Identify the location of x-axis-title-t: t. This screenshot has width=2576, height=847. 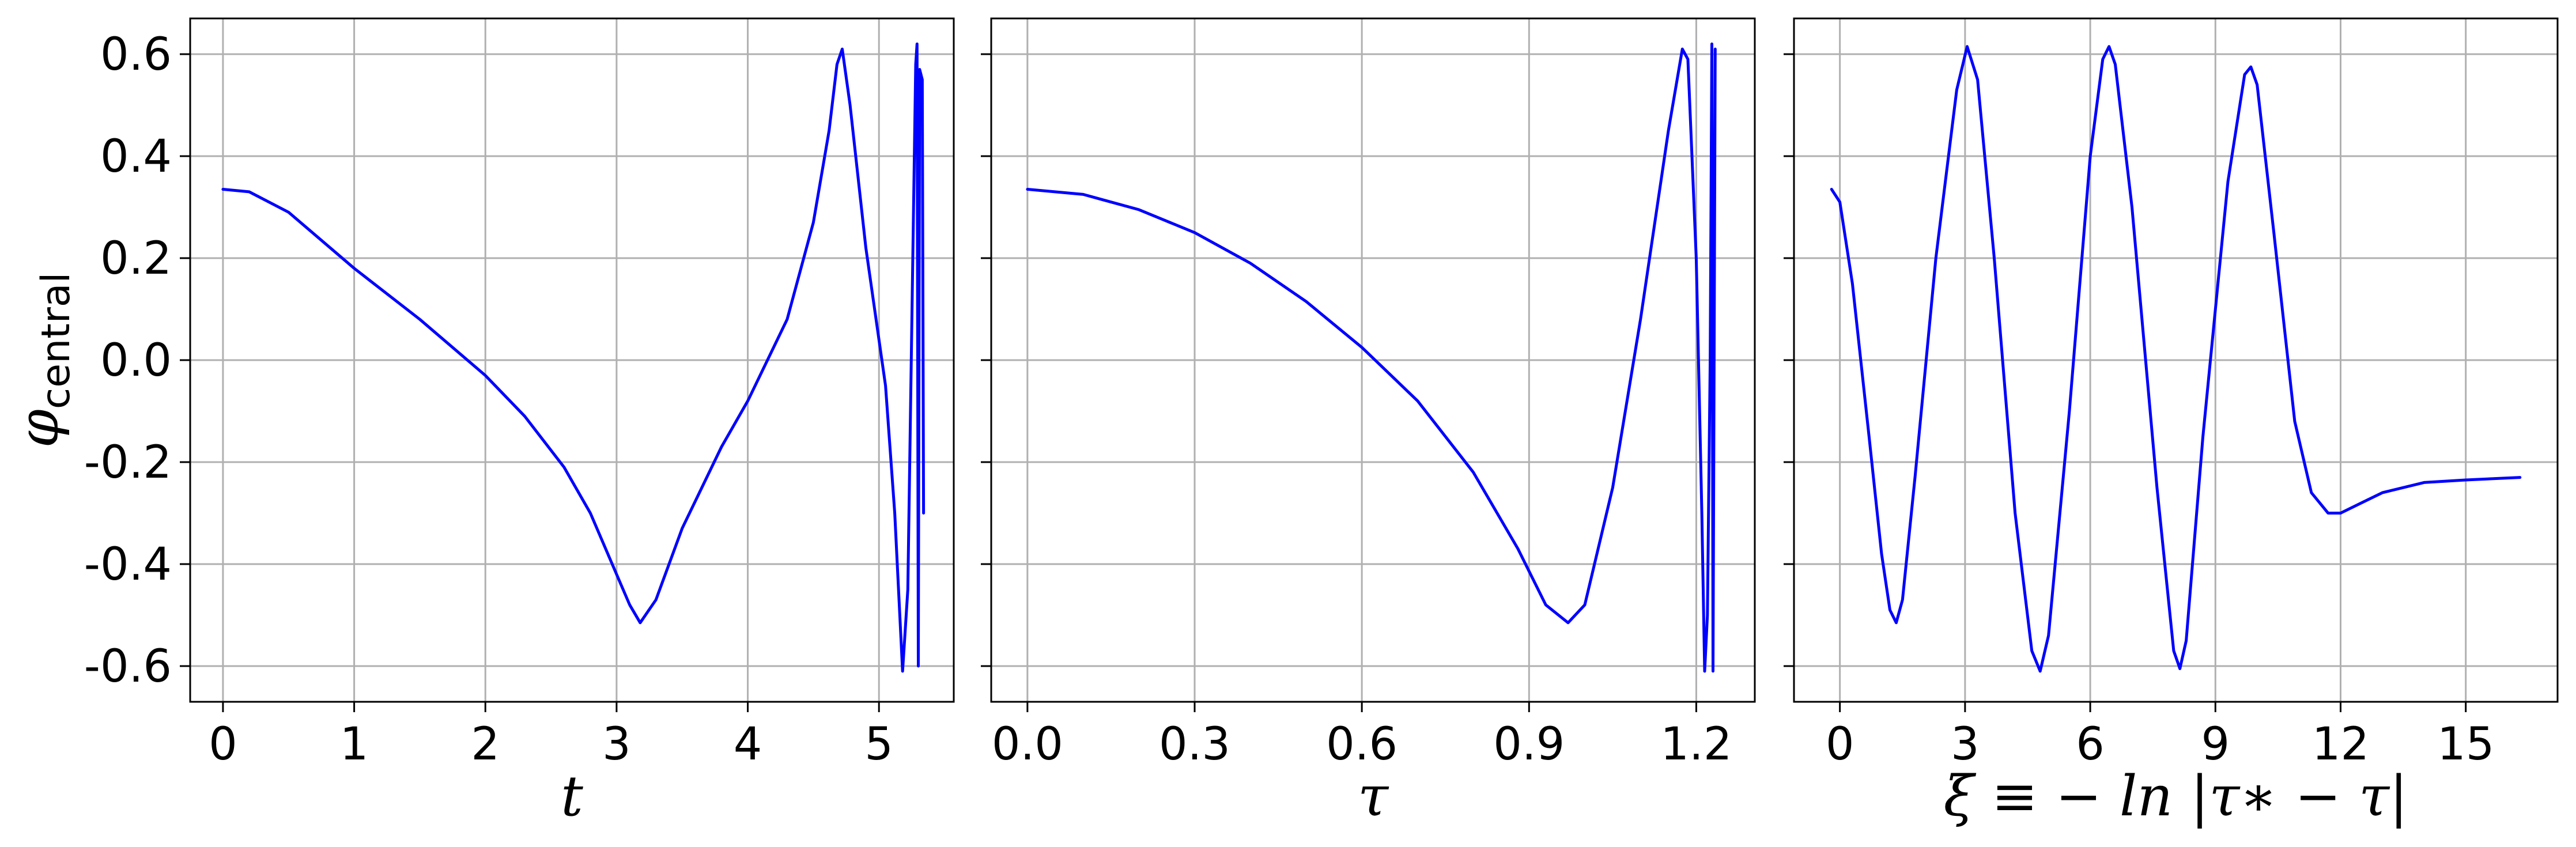
(572, 796).